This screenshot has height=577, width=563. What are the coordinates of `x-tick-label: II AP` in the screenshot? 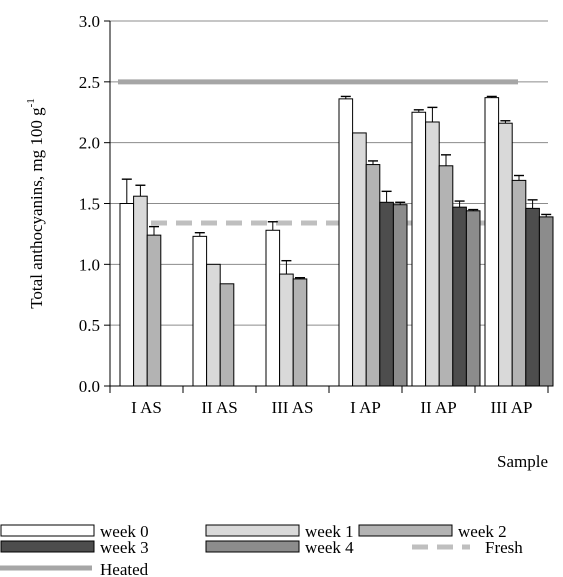 It's located at (438, 407).